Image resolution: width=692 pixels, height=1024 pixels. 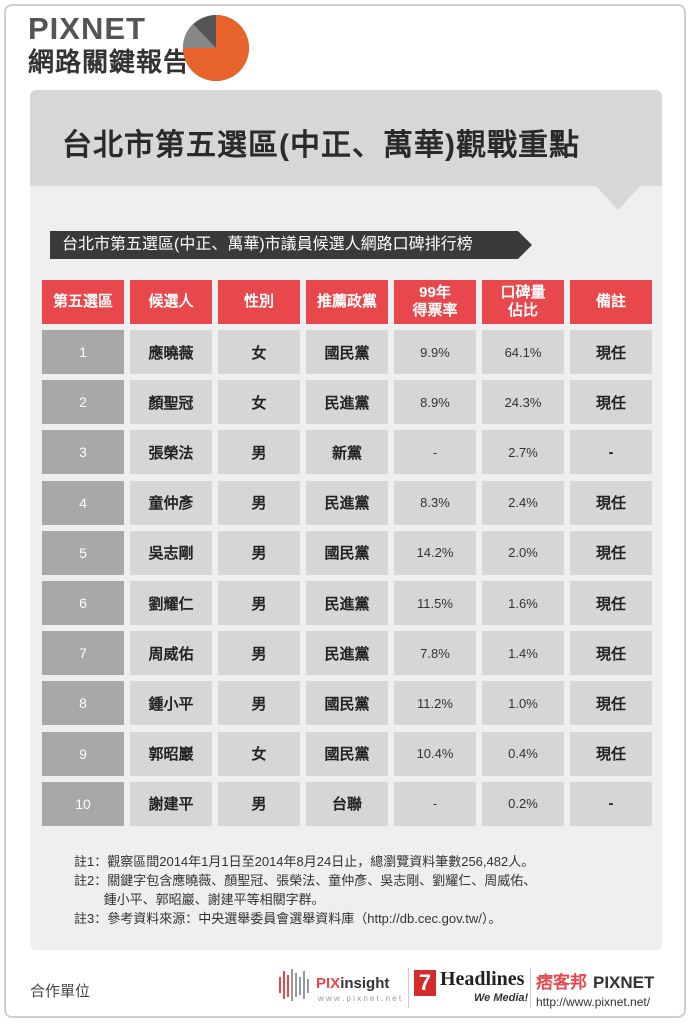 What do you see at coordinates (523, 502) in the screenshot?
I see `row-4-col-buzz-share: 2.4%` at bounding box center [523, 502].